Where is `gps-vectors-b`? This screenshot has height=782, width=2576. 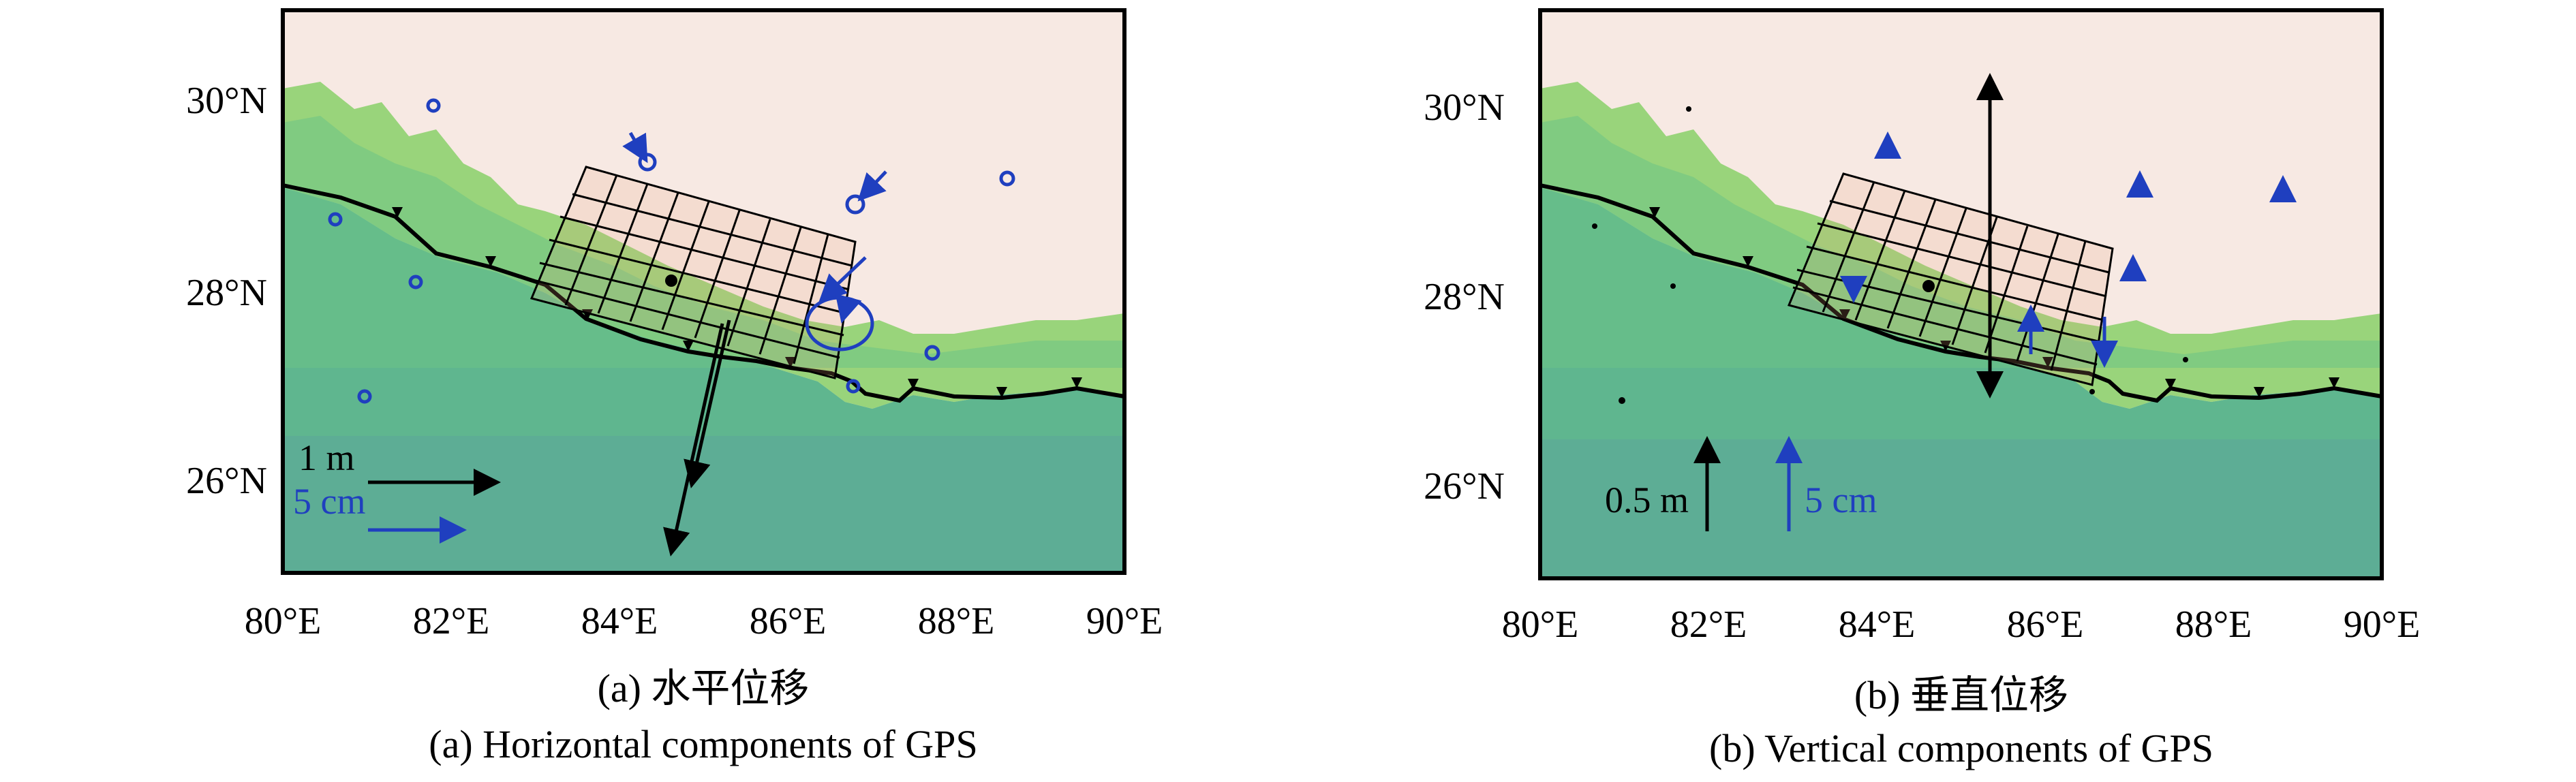
gps-vectors-b is located at coordinates (2068, 249).